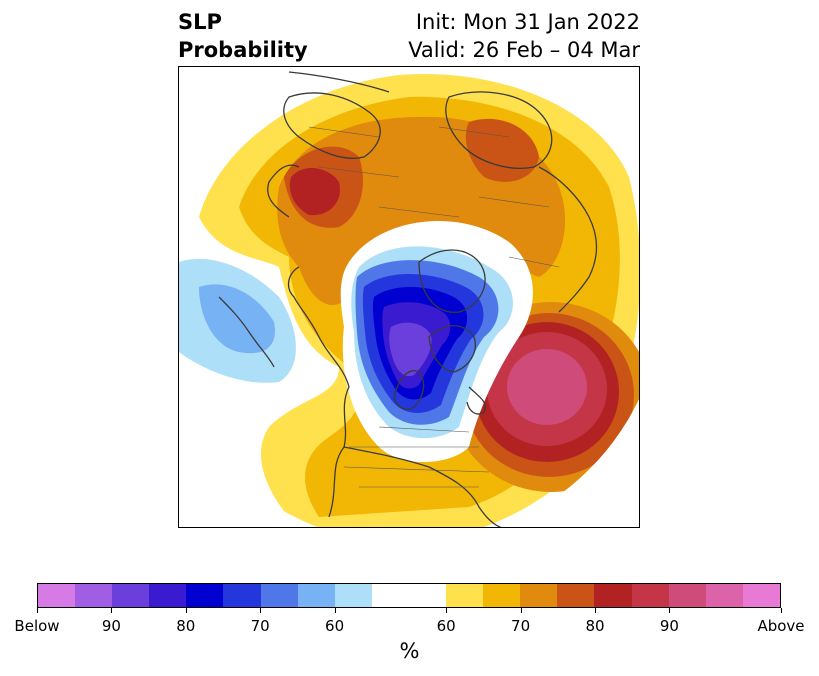  What do you see at coordinates (314, 191) in the screenshot?
I see `above-80-region` at bounding box center [314, 191].